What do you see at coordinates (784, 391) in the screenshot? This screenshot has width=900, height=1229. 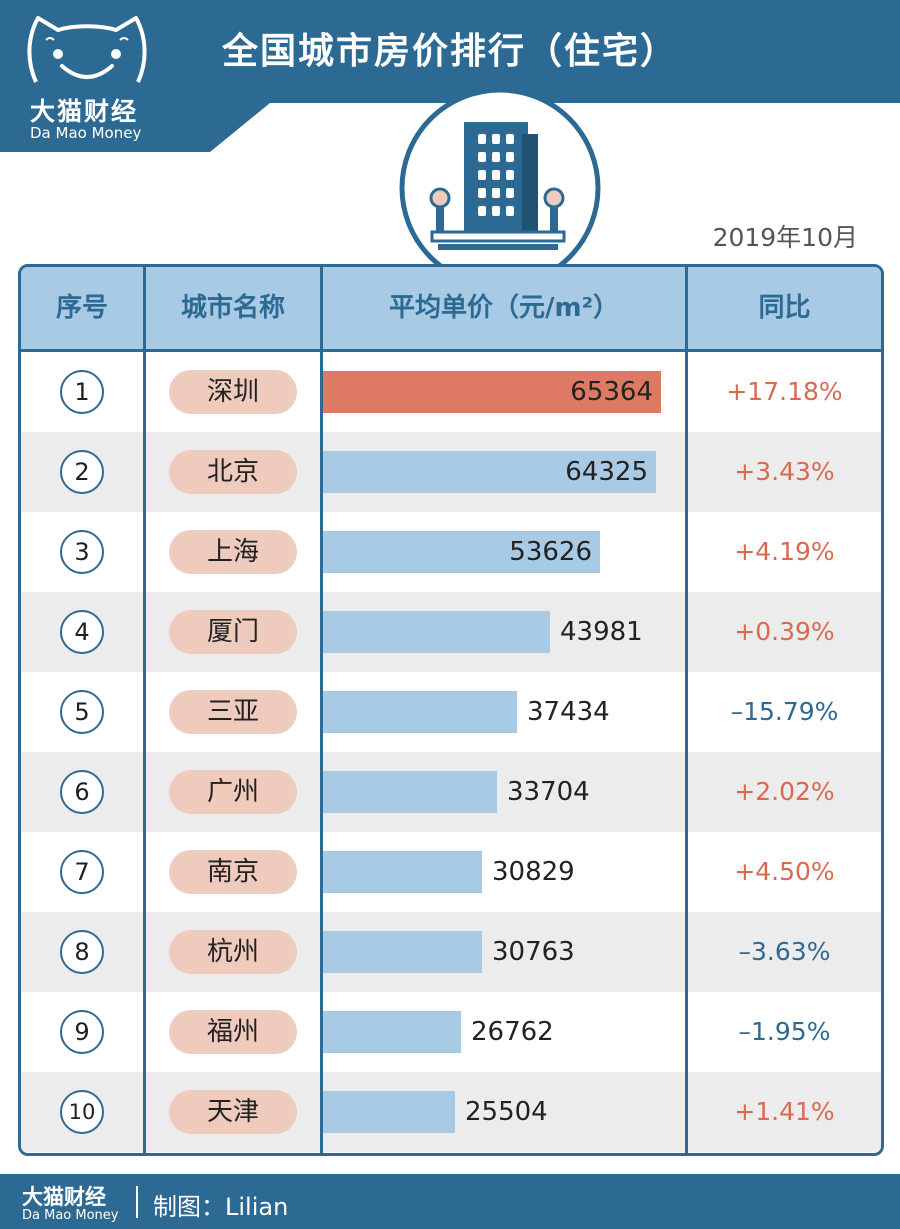 I see `yoy-change: +17.18%` at bounding box center [784, 391].